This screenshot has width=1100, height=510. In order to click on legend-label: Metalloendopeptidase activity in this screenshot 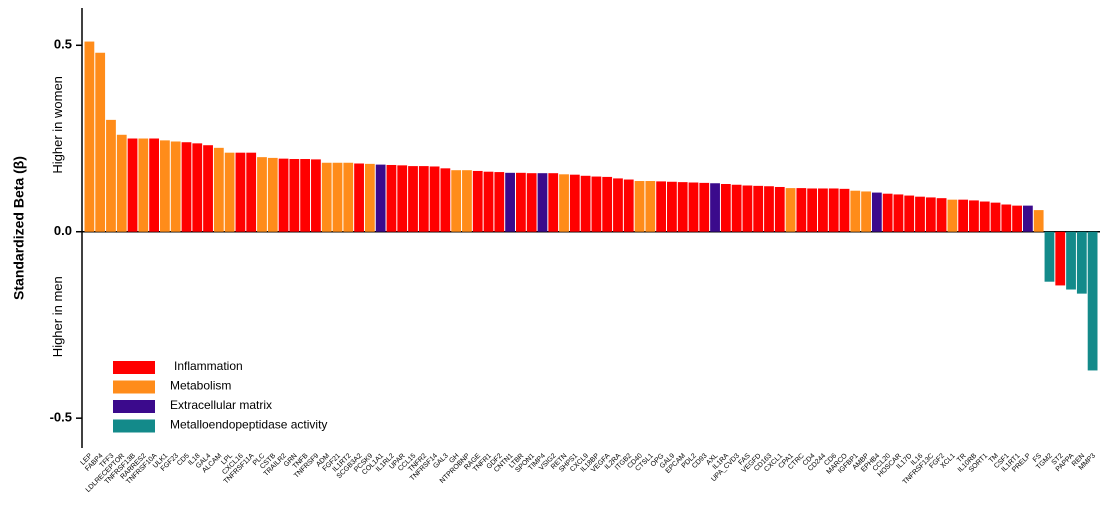, I will do `click(248, 425)`.